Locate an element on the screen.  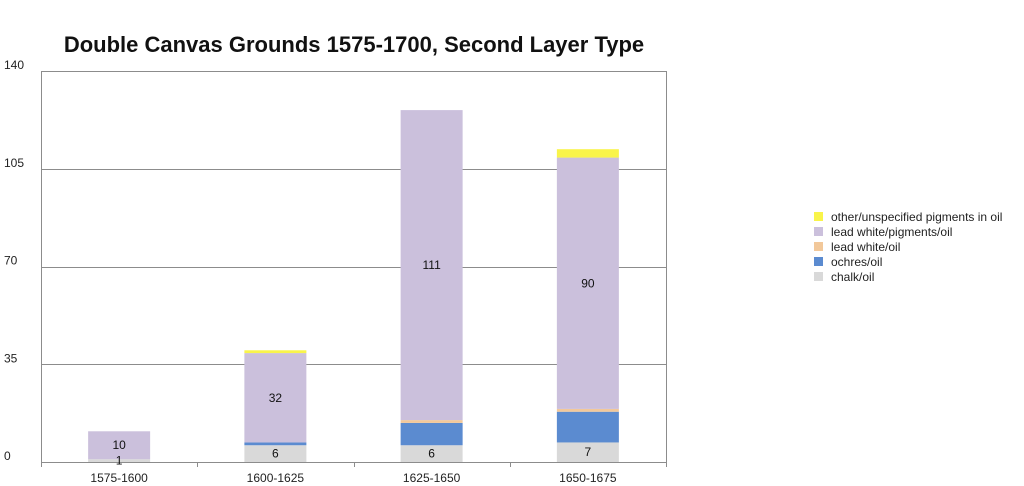
y-tick-label: 105 is located at coordinates (14, 163).